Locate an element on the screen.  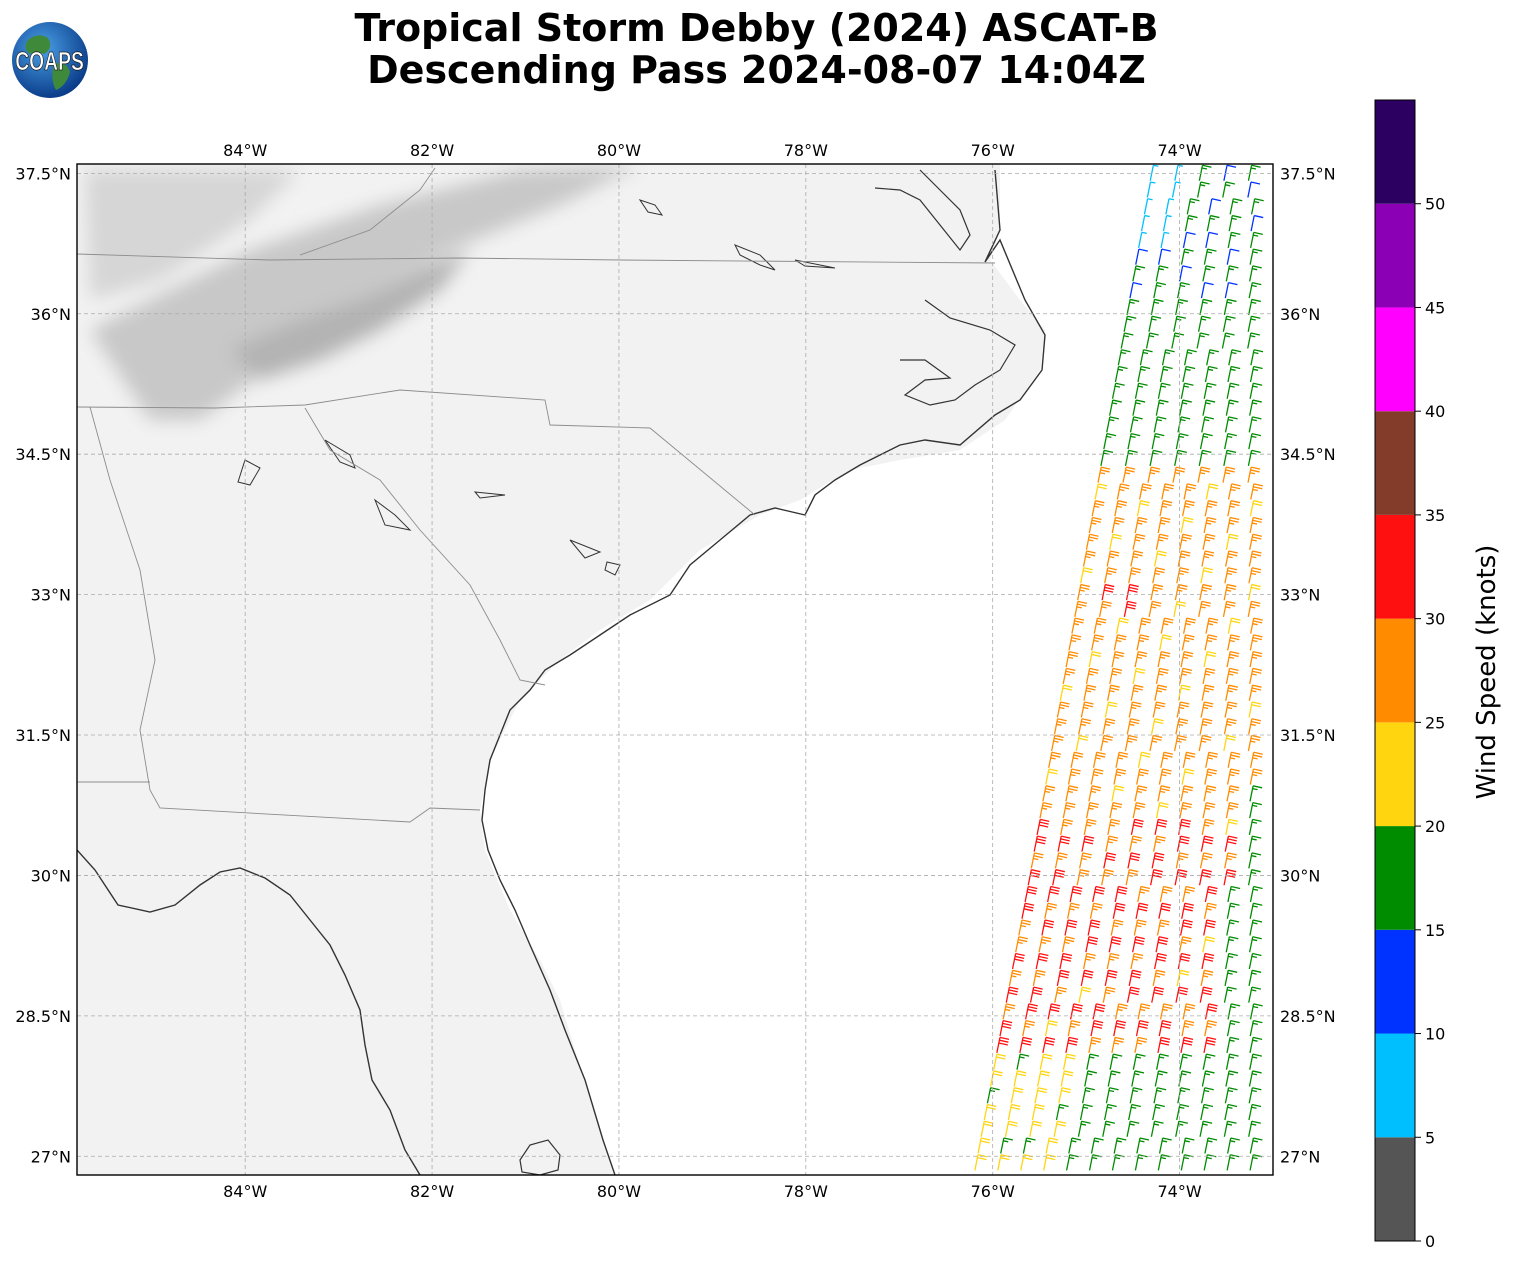
lat-tick-label-left: 28.5°N is located at coordinates (43, 1016).